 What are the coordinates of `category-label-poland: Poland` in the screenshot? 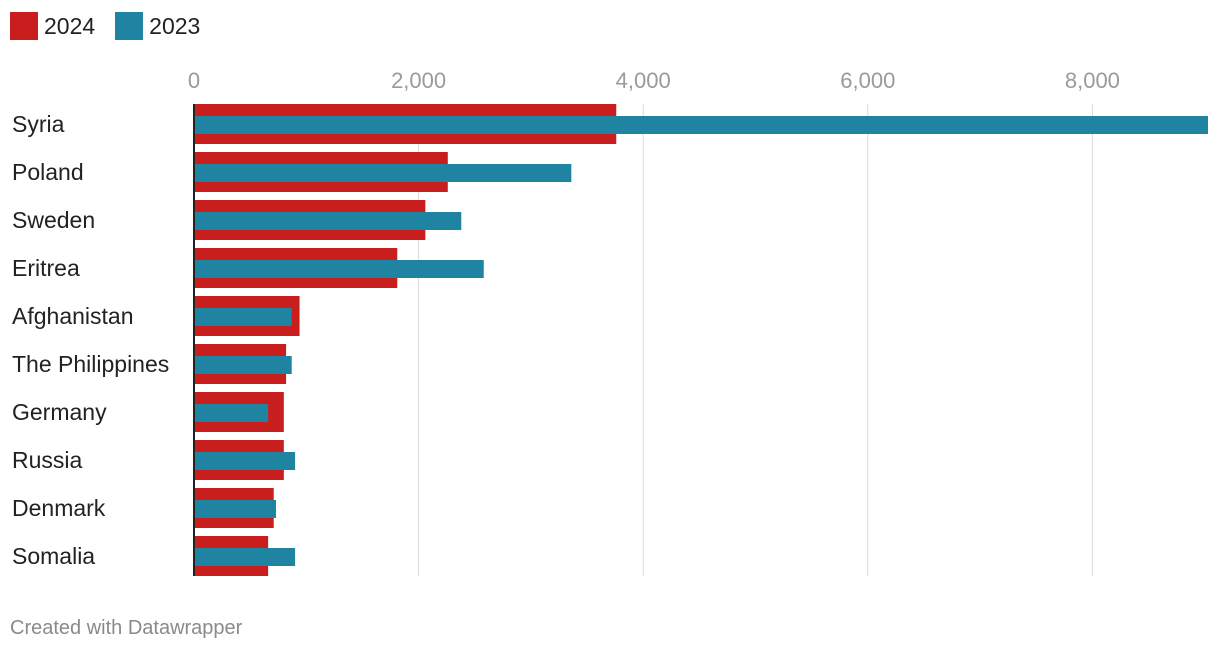 It's located at (48, 172).